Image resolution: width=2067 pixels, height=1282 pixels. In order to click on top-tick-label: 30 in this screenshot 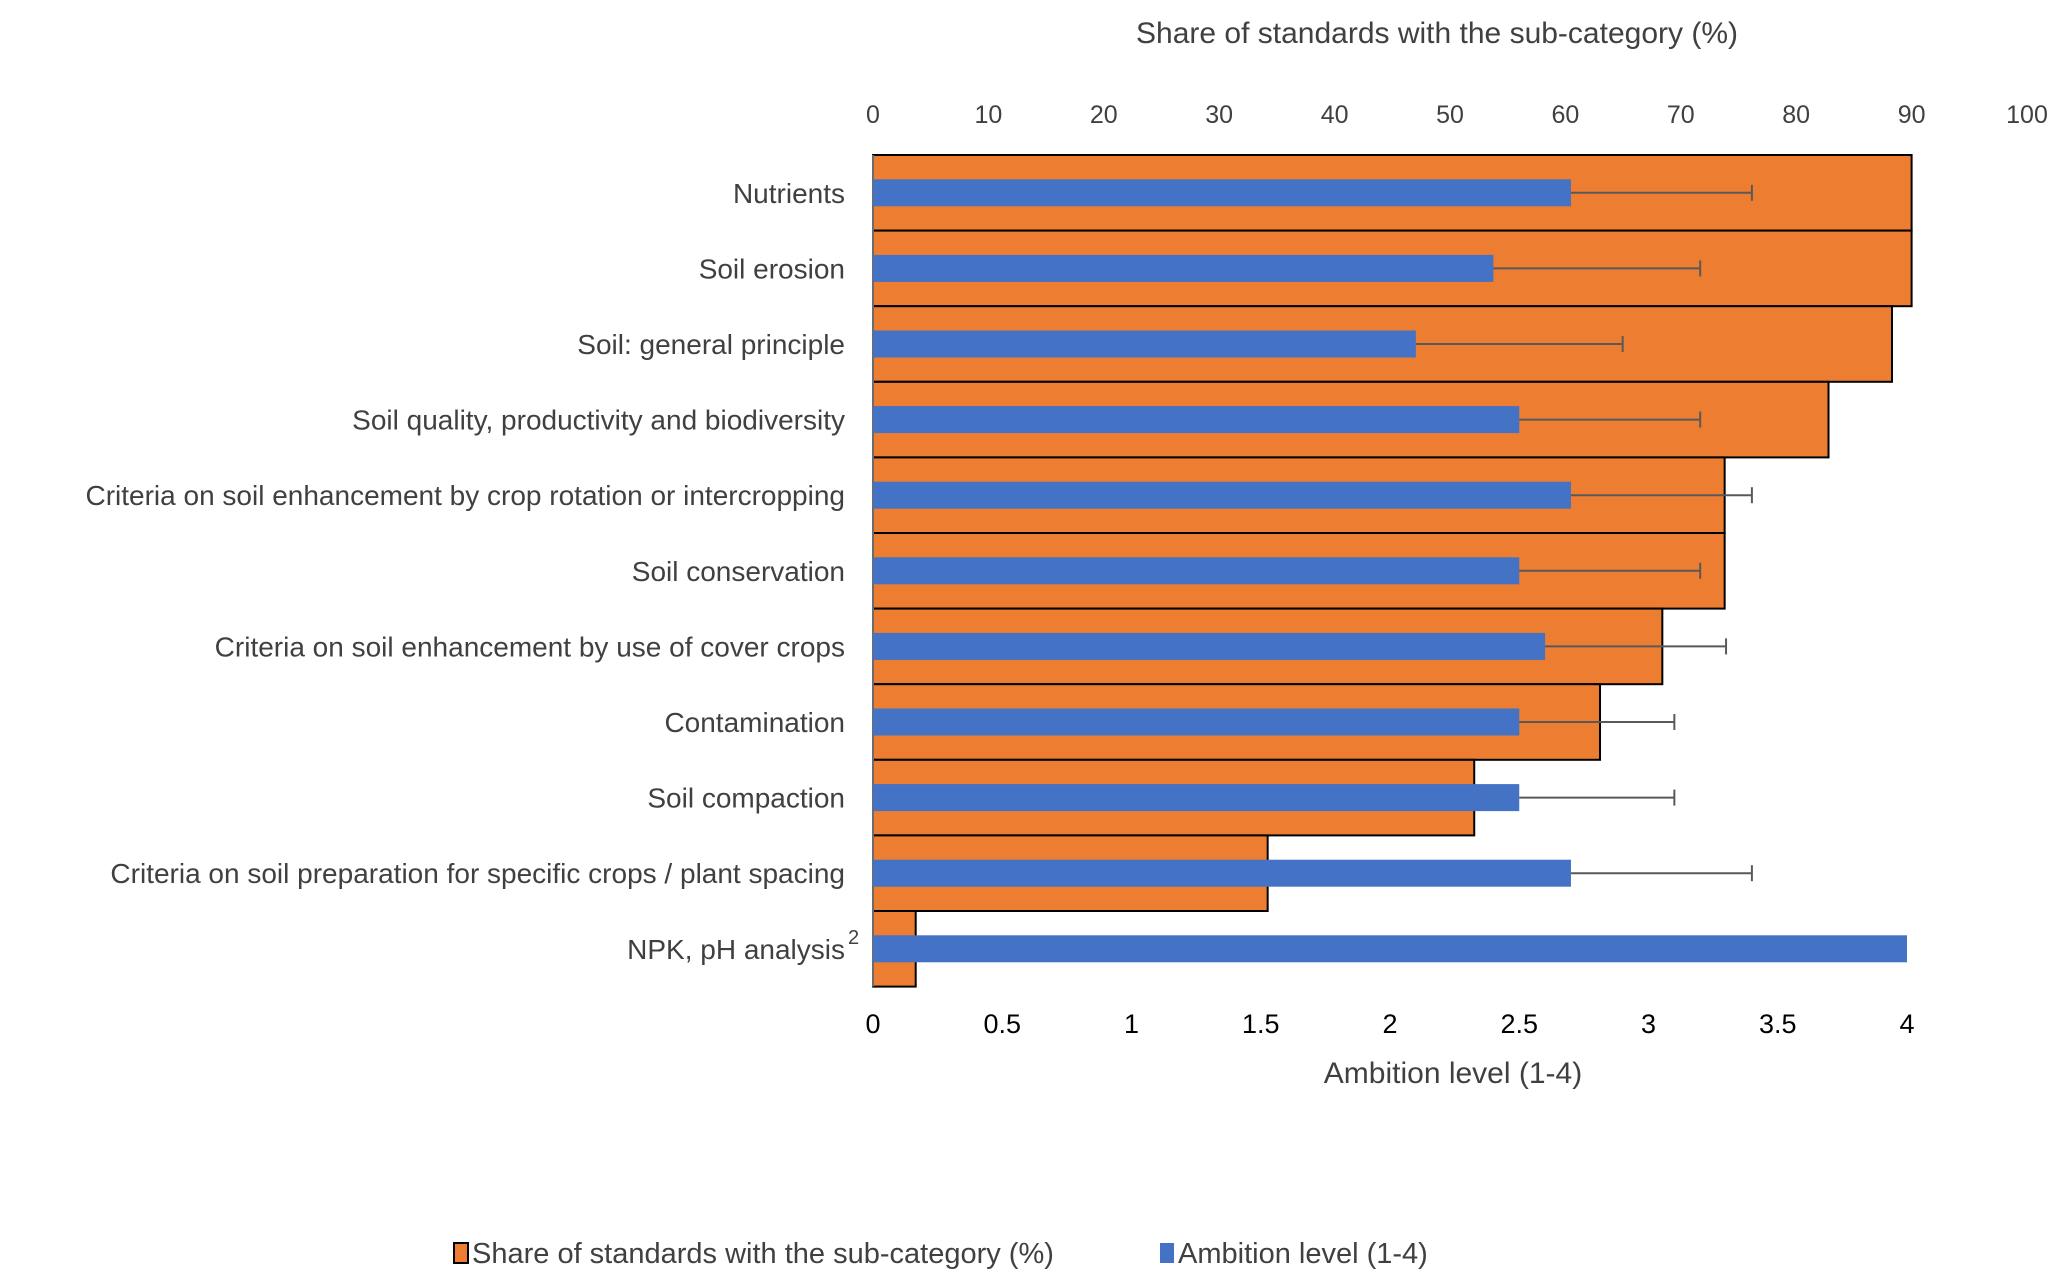, I will do `click(1219, 115)`.